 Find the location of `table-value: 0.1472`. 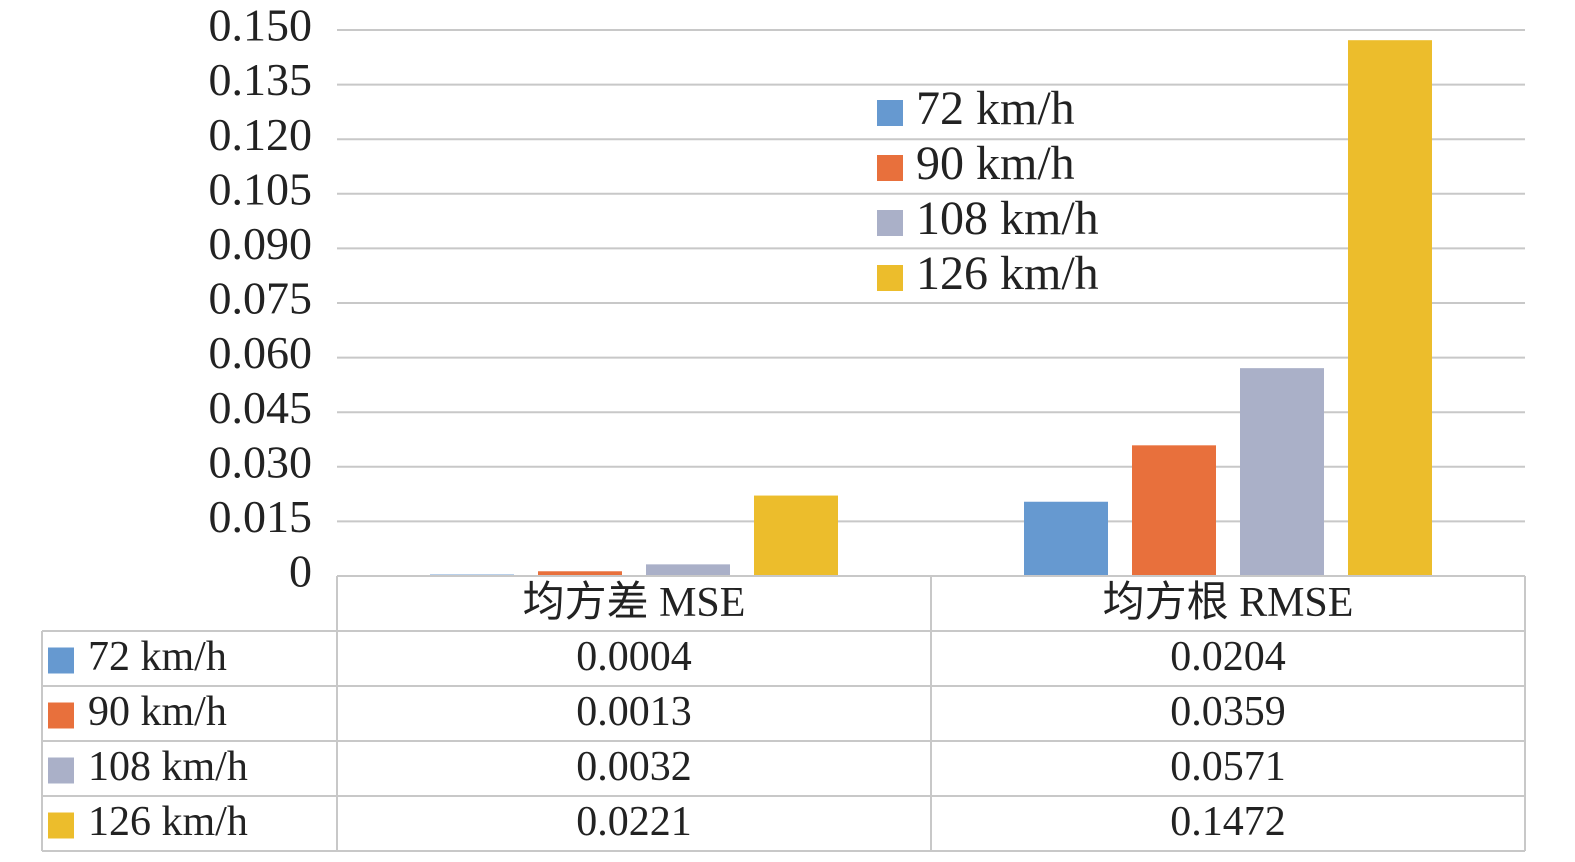

table-value: 0.1472 is located at coordinates (1228, 822).